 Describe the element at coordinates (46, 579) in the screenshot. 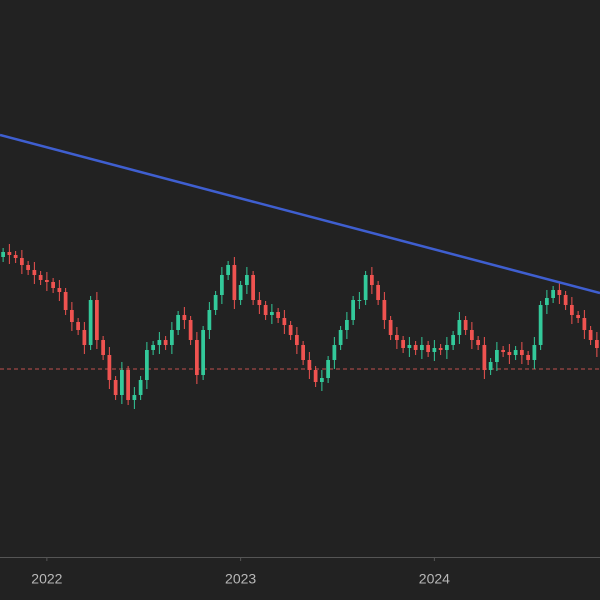

I see `x-tick-label: 2022` at that location.